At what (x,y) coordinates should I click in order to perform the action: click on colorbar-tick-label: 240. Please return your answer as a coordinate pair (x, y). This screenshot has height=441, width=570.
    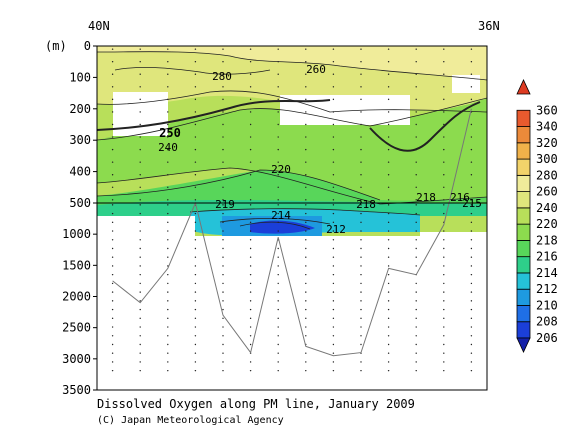
    Looking at the image, I should click on (547, 208).